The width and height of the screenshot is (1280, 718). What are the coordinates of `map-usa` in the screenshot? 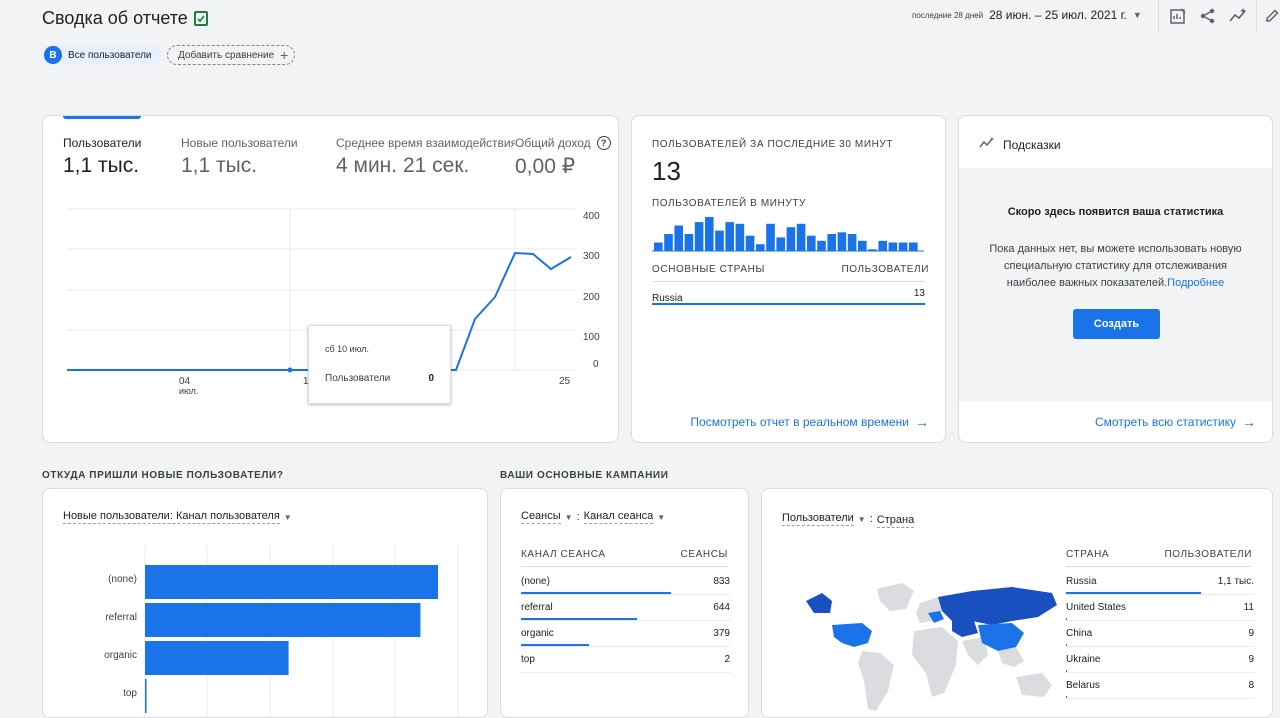 It's located at (852, 635).